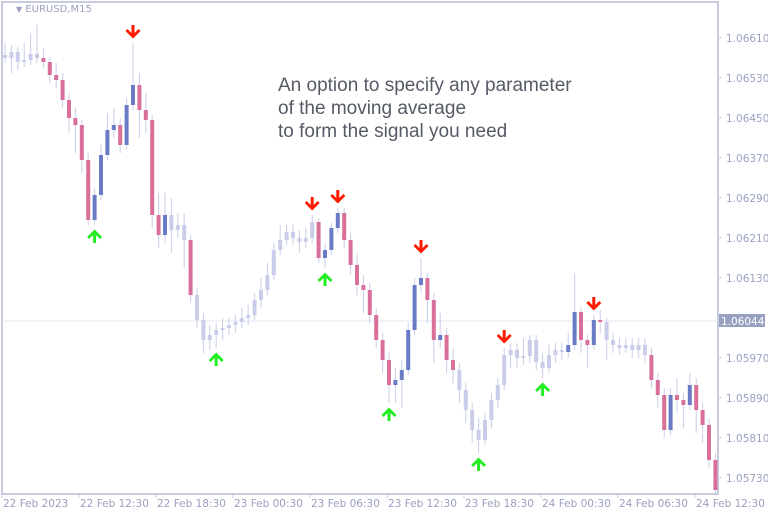 This screenshot has height=512, width=768. Describe the element at coordinates (191, 504) in the screenshot. I see `time-tick-label: 22 Feb 18:30` at that location.